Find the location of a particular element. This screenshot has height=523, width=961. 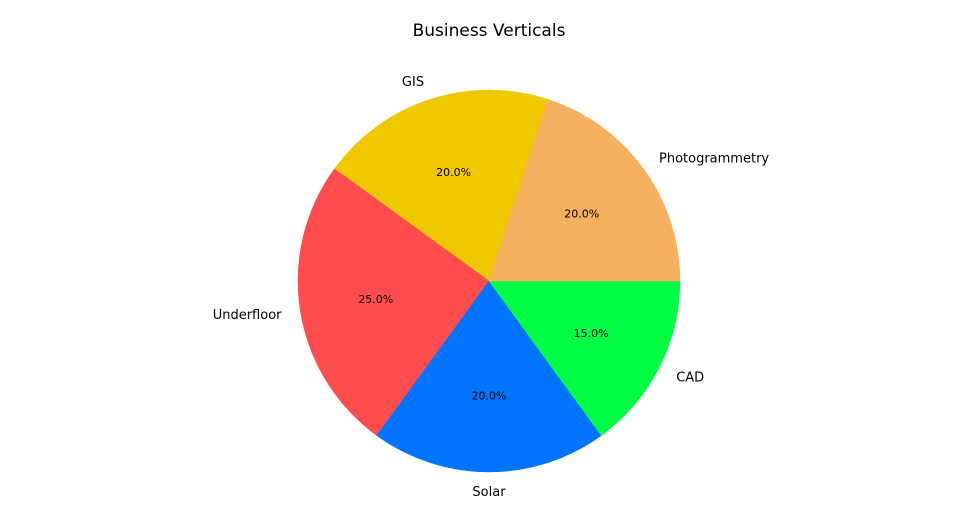

slice-label-gis: GIS is located at coordinates (413, 82).